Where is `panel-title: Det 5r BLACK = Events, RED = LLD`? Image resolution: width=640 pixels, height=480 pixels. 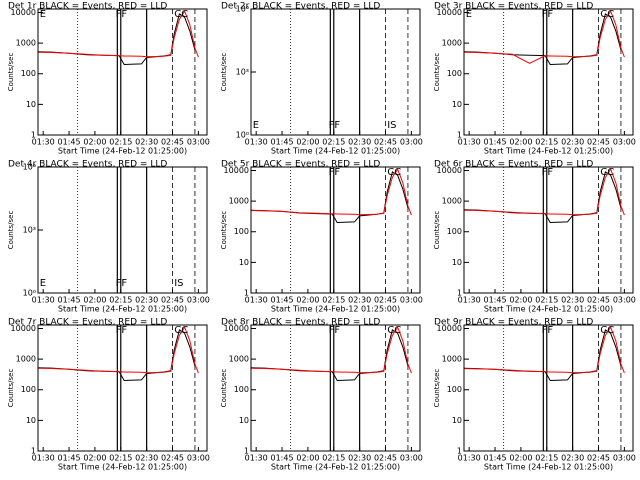
panel-title: Det 5r BLACK = Events, RED = LLD is located at coordinates (300, 165).